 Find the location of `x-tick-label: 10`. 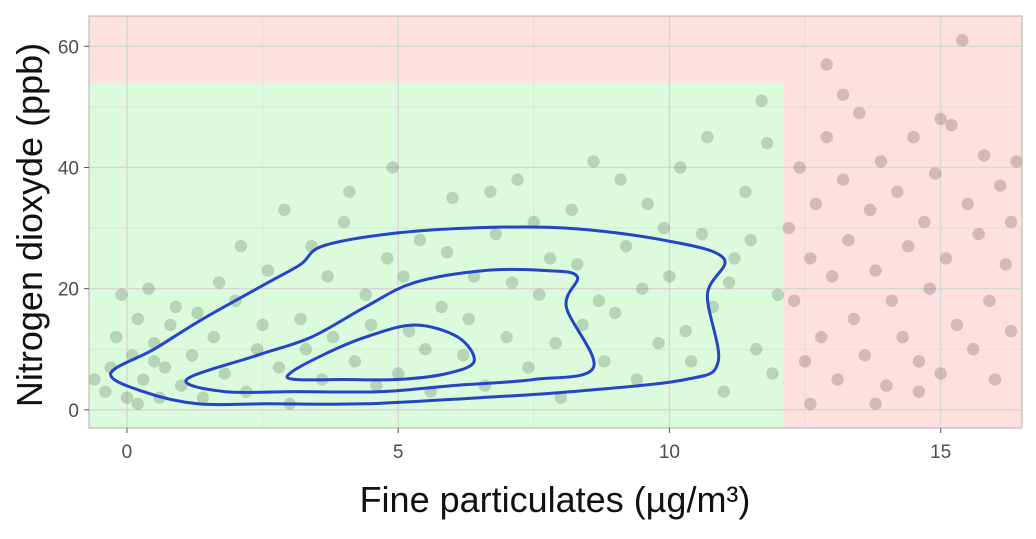

x-tick-label: 10 is located at coordinates (669, 452).